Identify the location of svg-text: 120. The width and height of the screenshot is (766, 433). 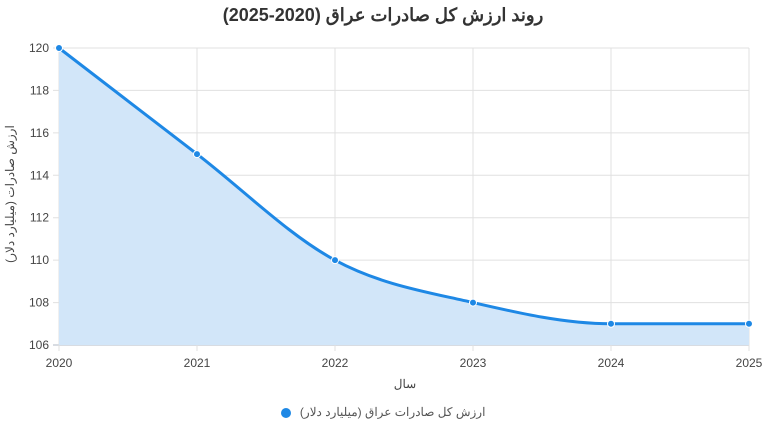
(39, 48).